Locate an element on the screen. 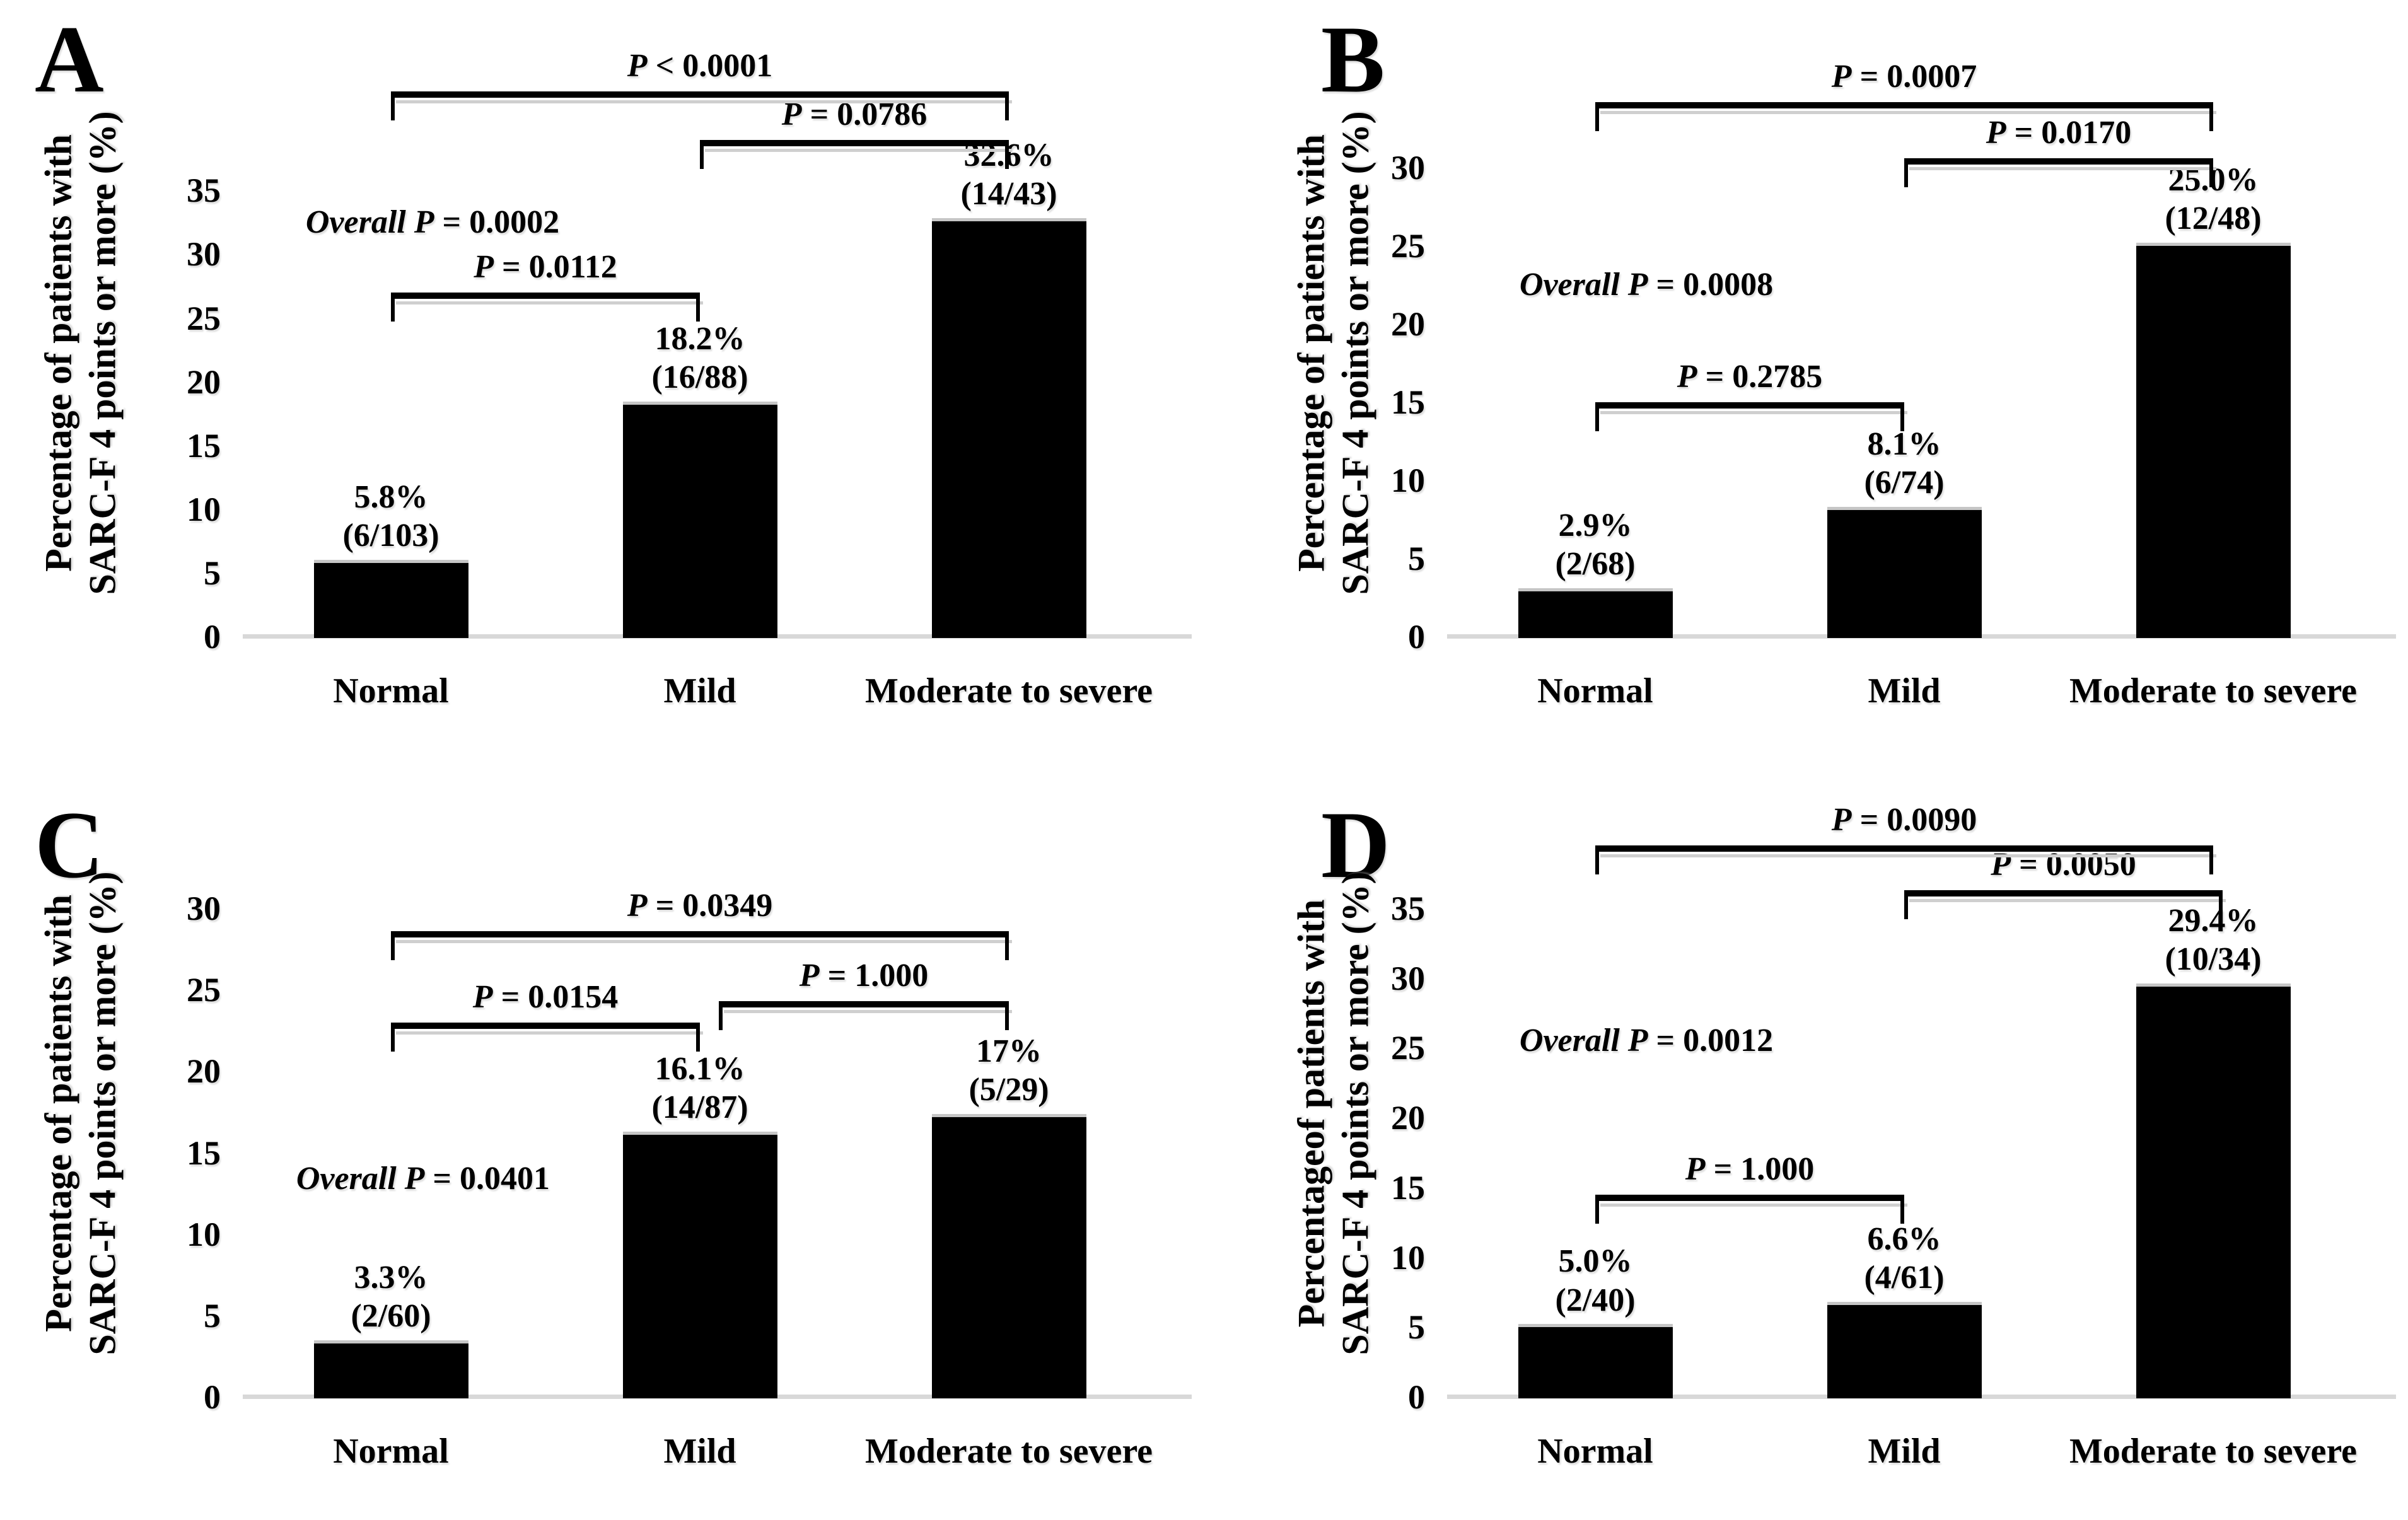 Image resolution: width=2408 pixels, height=1520 pixels. y-axis-label-line: SARC-F 4 points or more (%) is located at coordinates (102, 1113).